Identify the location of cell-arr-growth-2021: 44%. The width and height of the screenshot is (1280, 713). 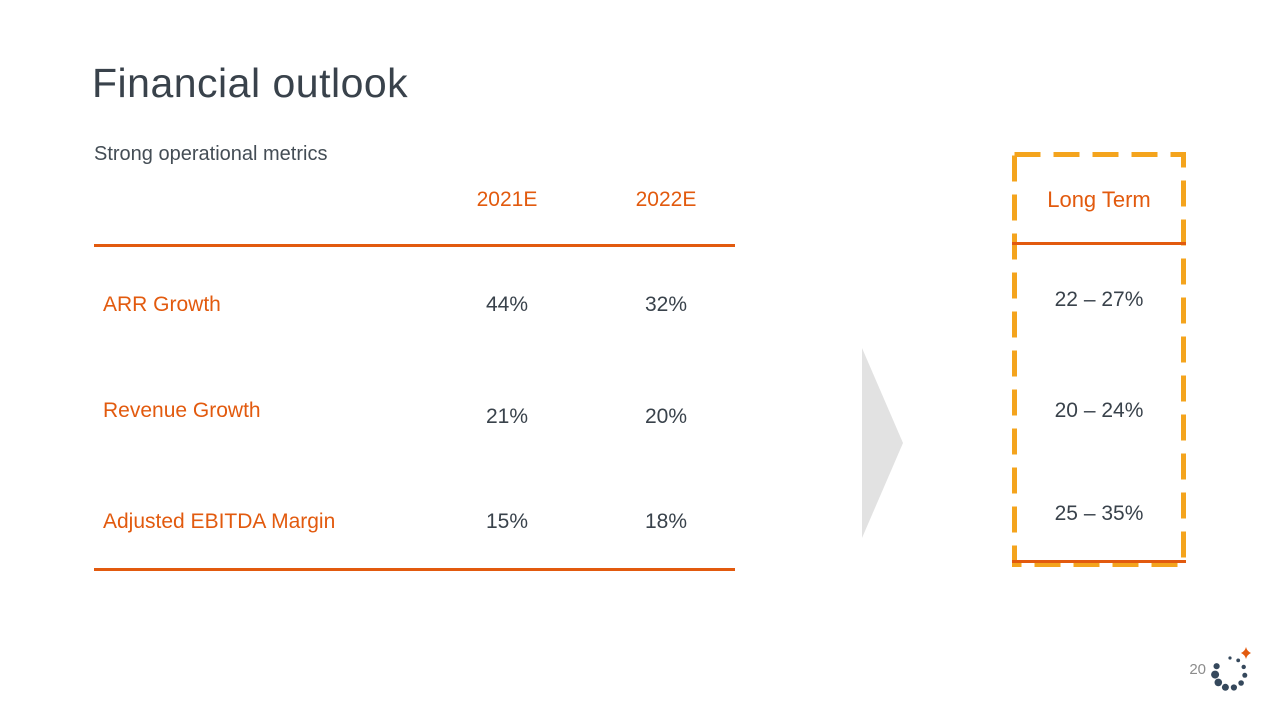
(507, 304).